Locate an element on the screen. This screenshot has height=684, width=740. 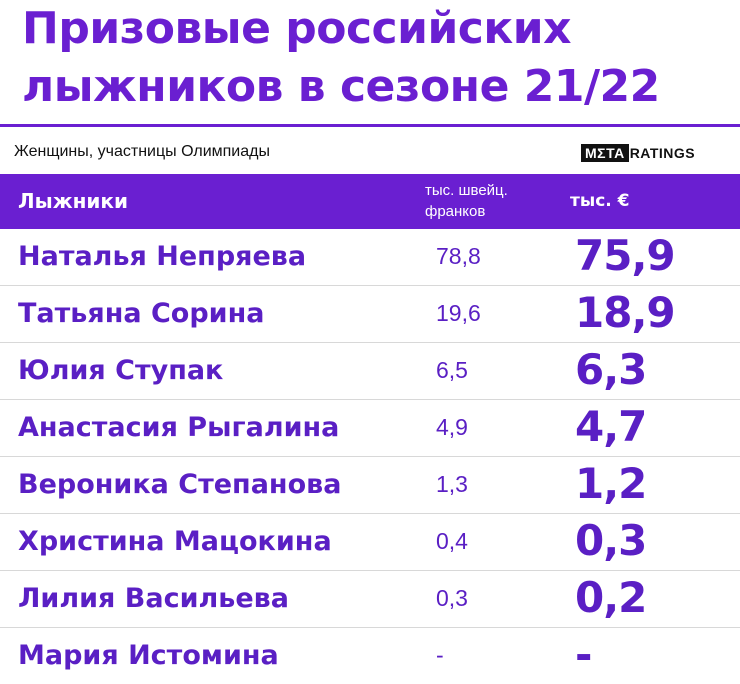
table-row: Христина Мацокина 0,4 0,3 is located at coordinates (370, 542).